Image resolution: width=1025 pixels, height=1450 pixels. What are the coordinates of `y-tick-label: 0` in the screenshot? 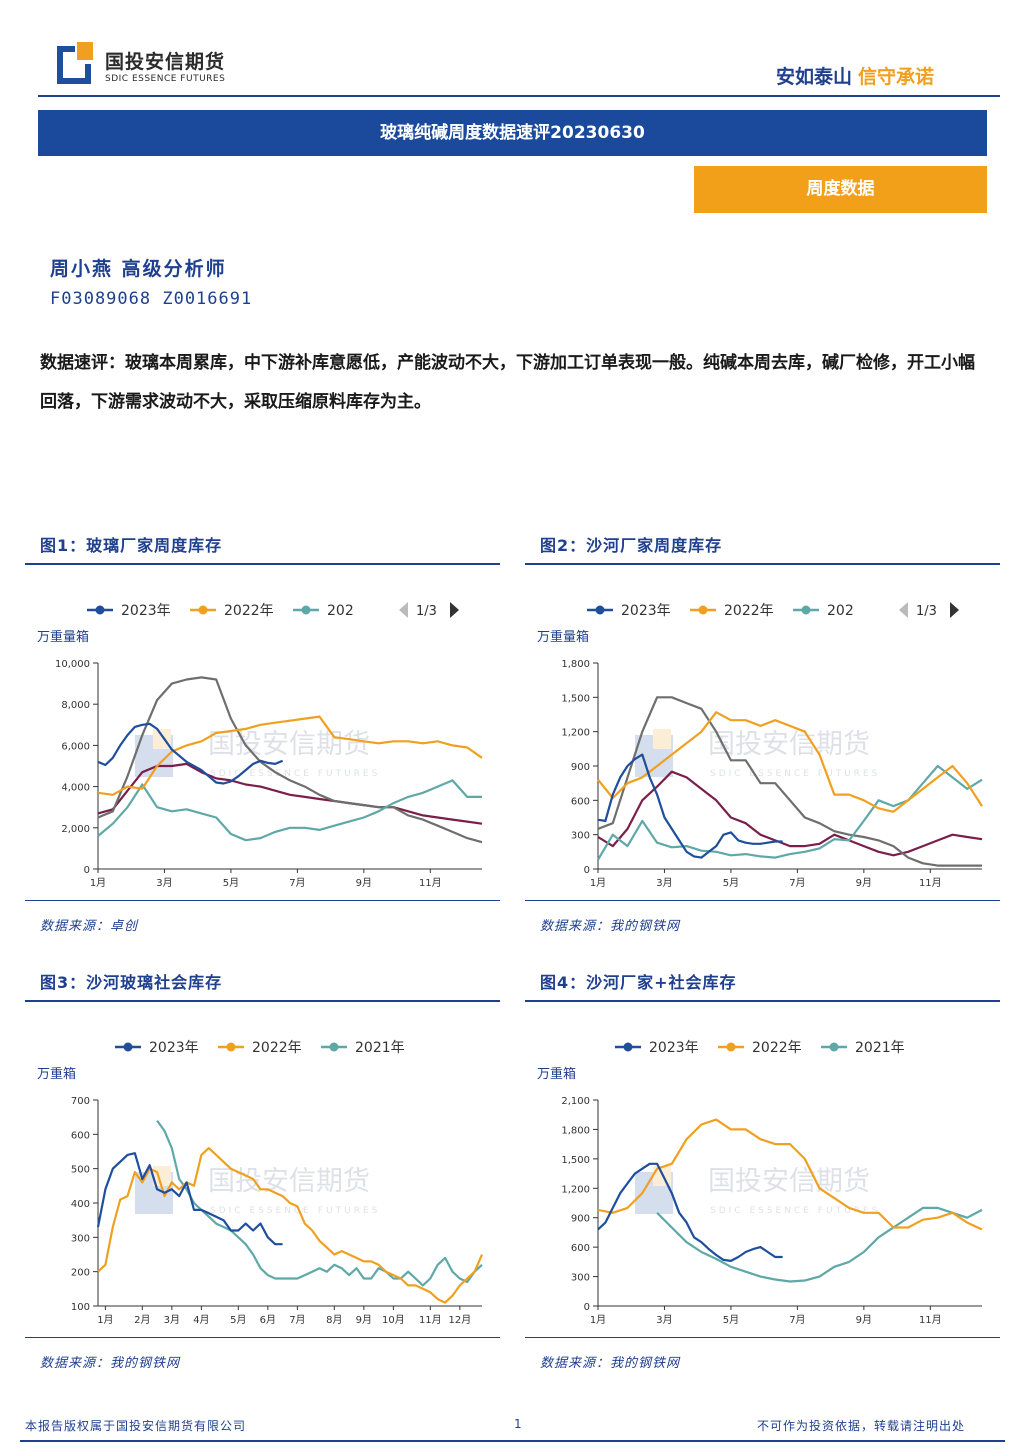 It's located at (587, 1307).